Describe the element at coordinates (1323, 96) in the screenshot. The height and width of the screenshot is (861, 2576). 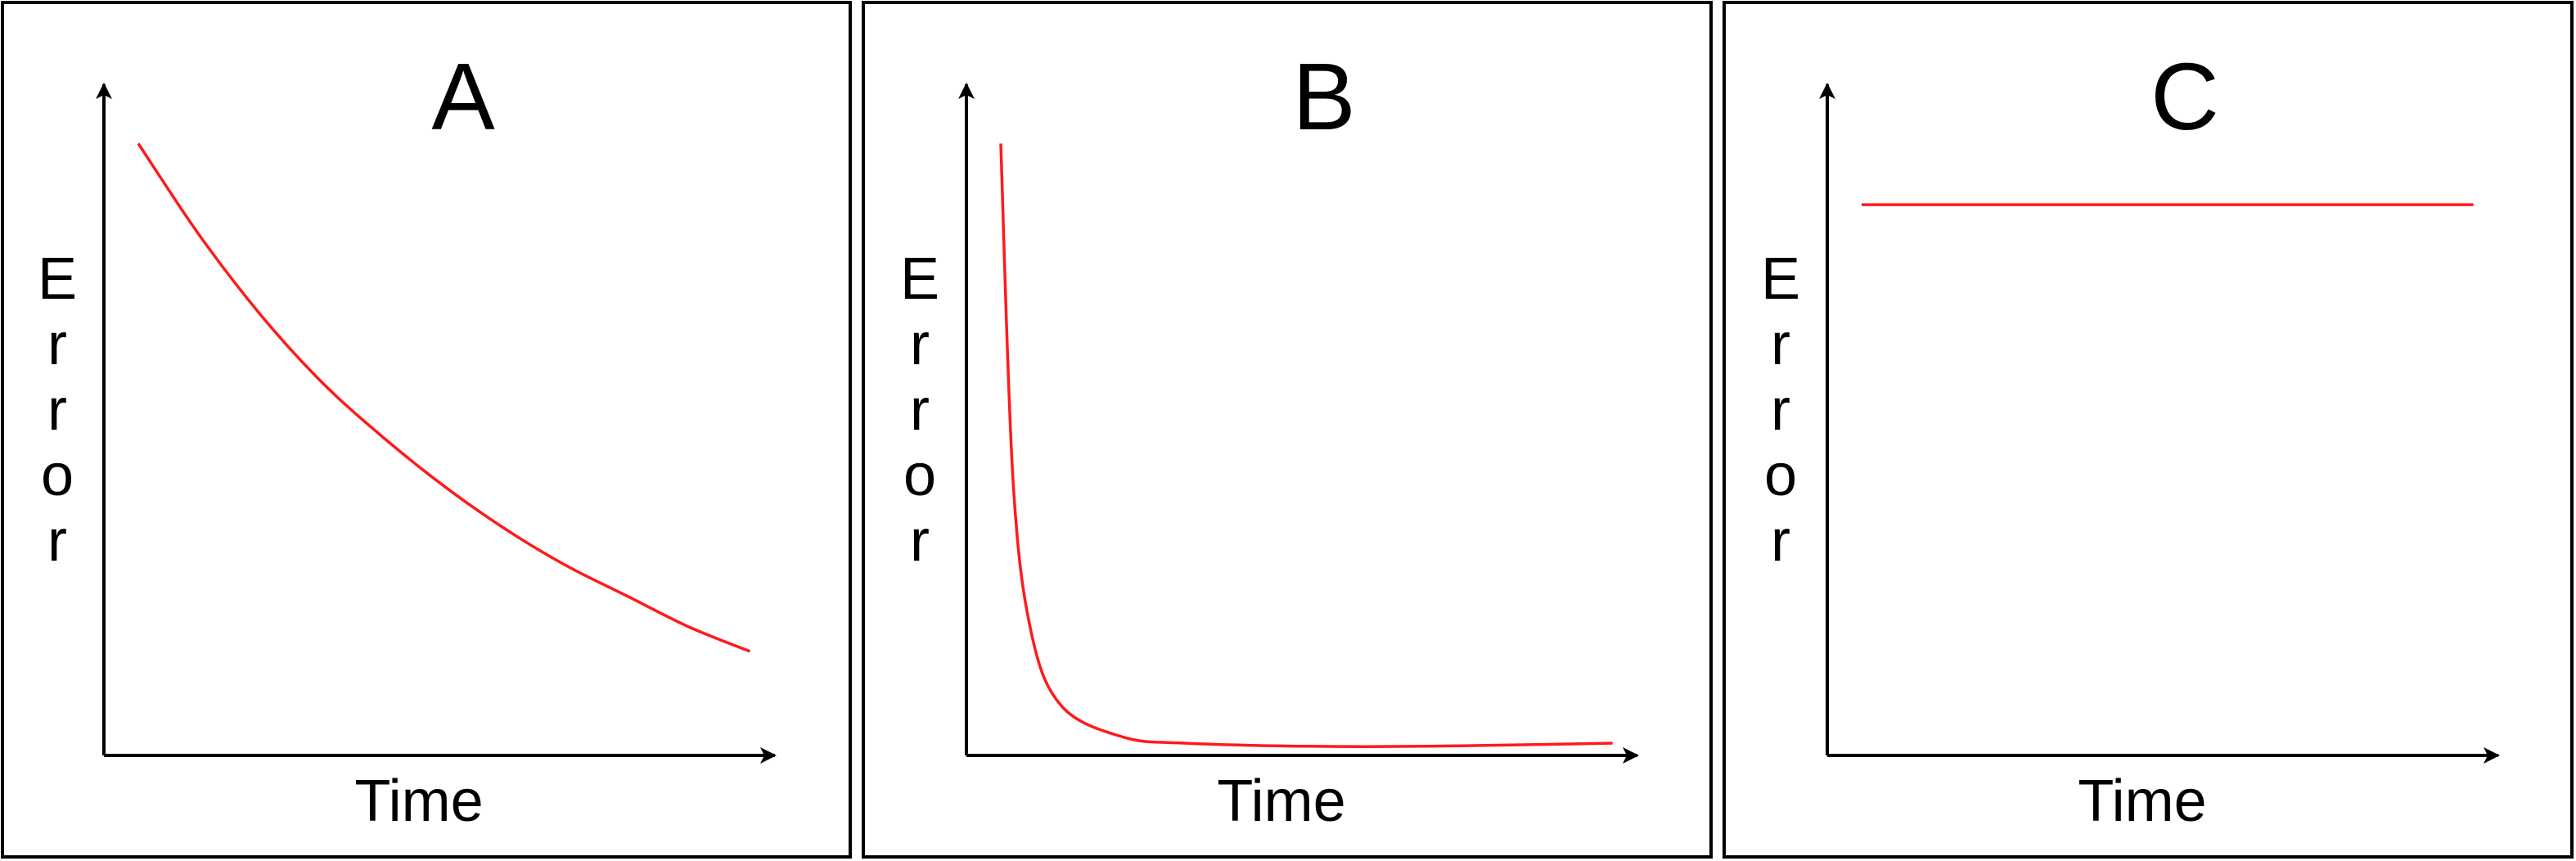
I see `panel-title: B` at that location.